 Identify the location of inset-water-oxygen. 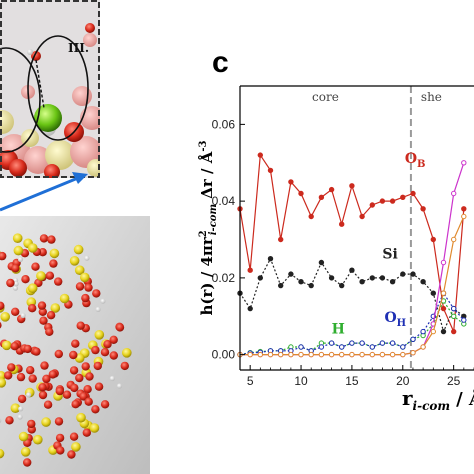
(90, 28).